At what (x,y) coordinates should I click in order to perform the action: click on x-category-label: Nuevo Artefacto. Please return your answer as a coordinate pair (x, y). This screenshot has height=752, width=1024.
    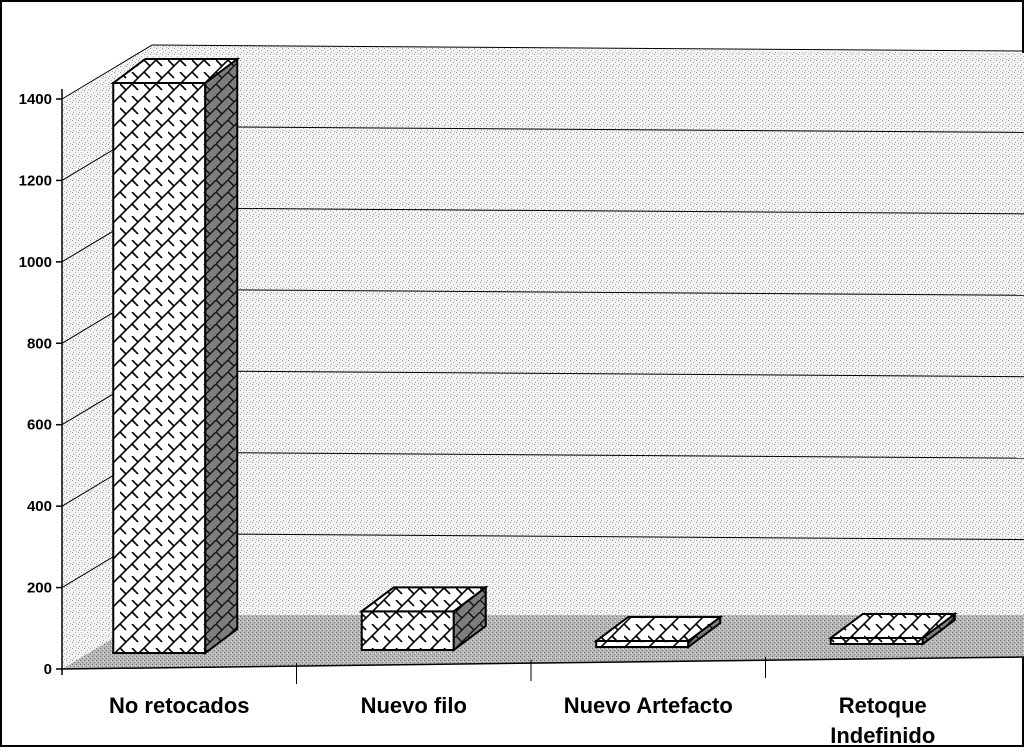
    Looking at the image, I should click on (648, 705).